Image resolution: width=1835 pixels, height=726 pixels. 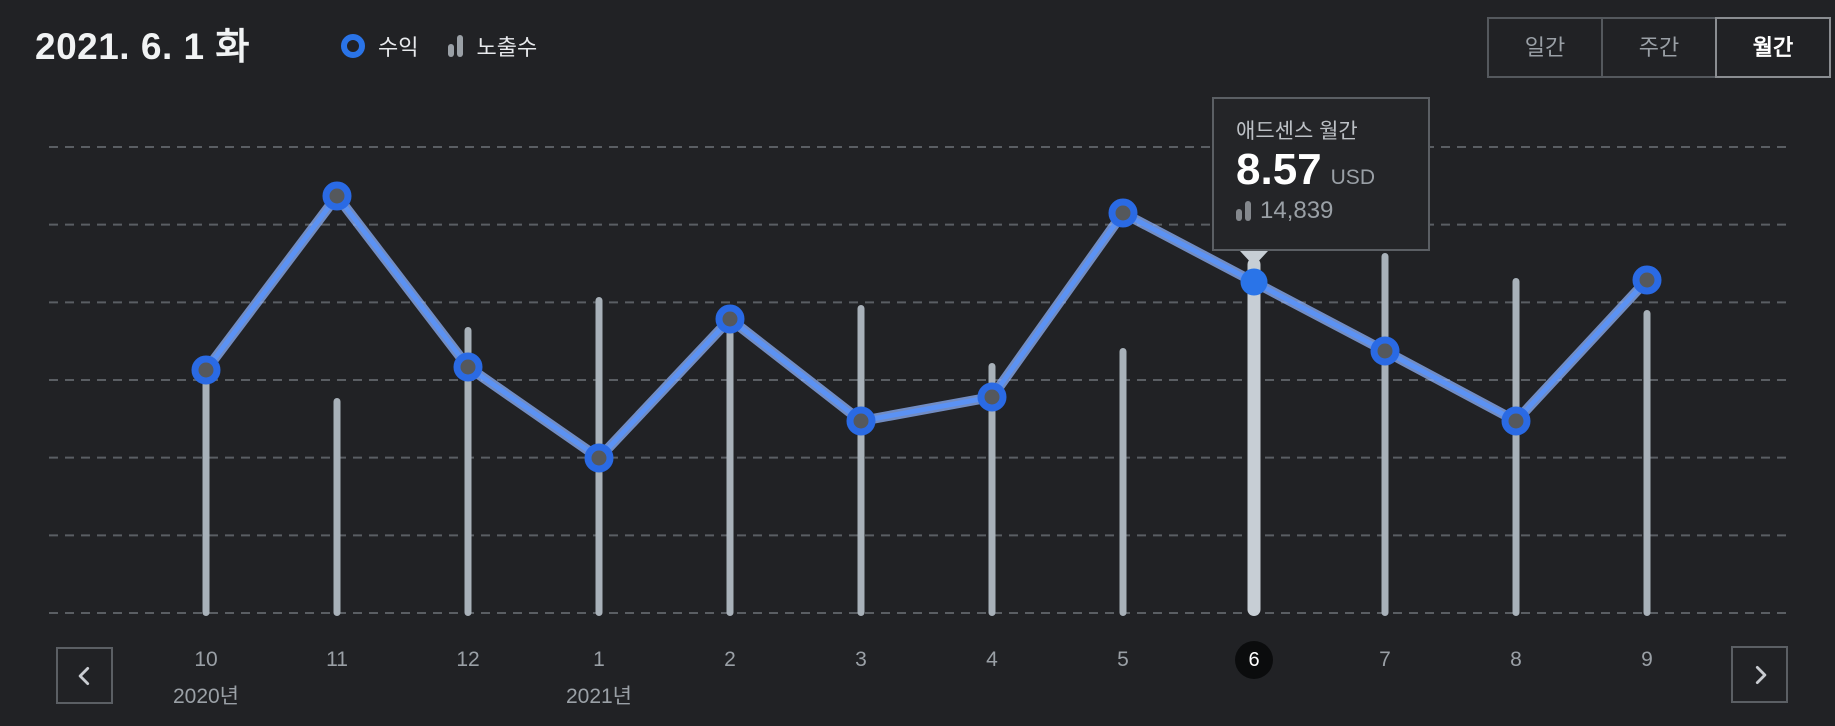 I want to click on tooltip-pointer, so click(x=1254, y=258).